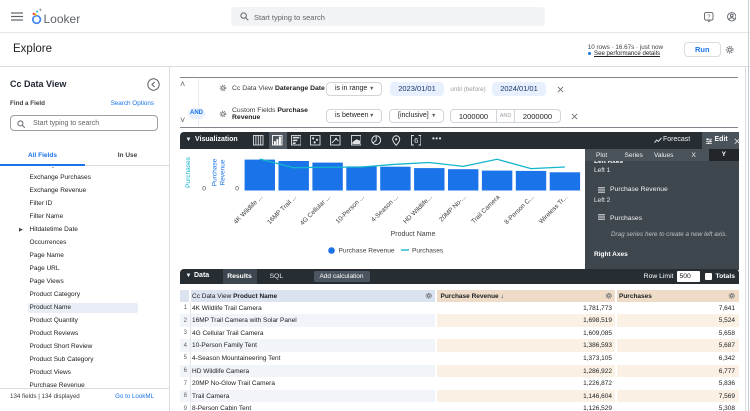 Image resolution: width=750 pixels, height=411 pixels. Describe the element at coordinates (413, 234) in the screenshot. I see `svg-text: Product Name` at that location.